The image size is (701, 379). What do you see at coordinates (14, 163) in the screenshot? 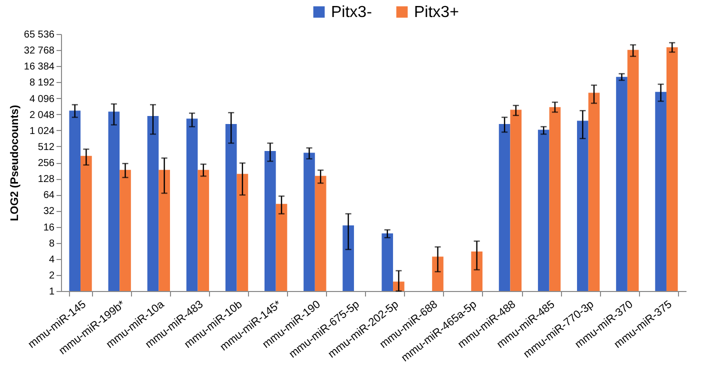
I see `y-axis-title: LOG2 (Pseudocounts)` at bounding box center [14, 163].